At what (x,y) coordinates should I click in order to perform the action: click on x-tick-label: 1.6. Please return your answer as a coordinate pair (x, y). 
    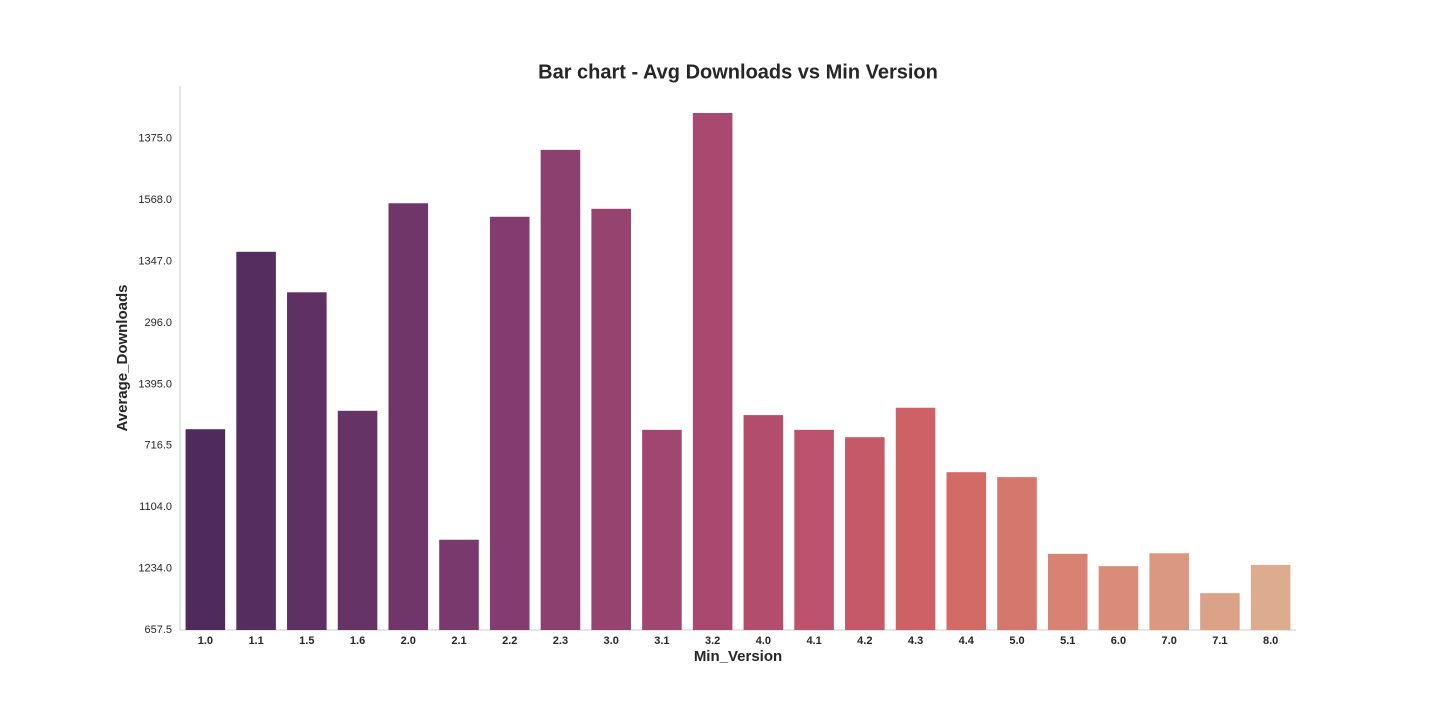
    Looking at the image, I should click on (357, 641).